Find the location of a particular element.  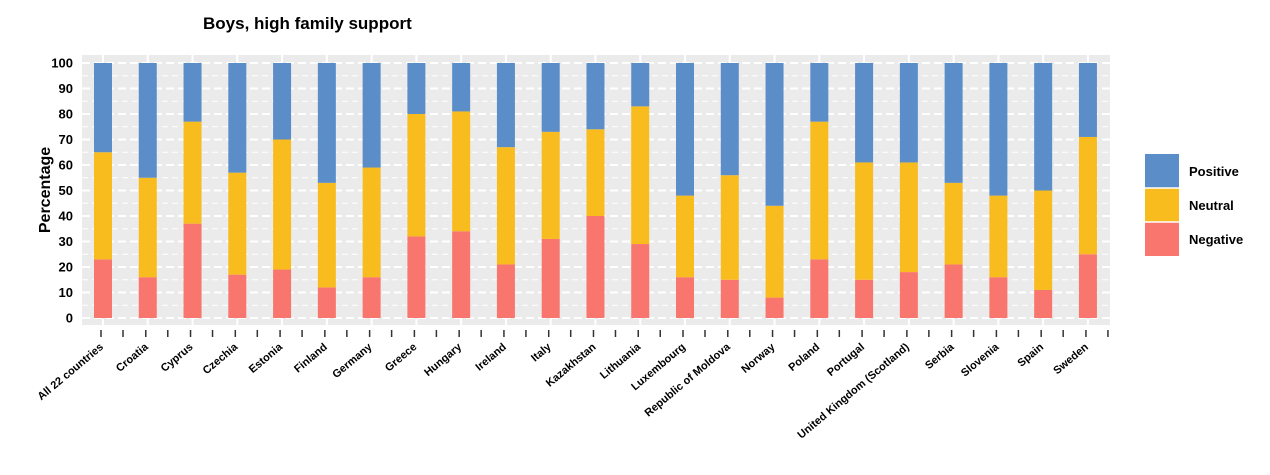

legend-label-neutral: Neutral is located at coordinates (1211, 205).